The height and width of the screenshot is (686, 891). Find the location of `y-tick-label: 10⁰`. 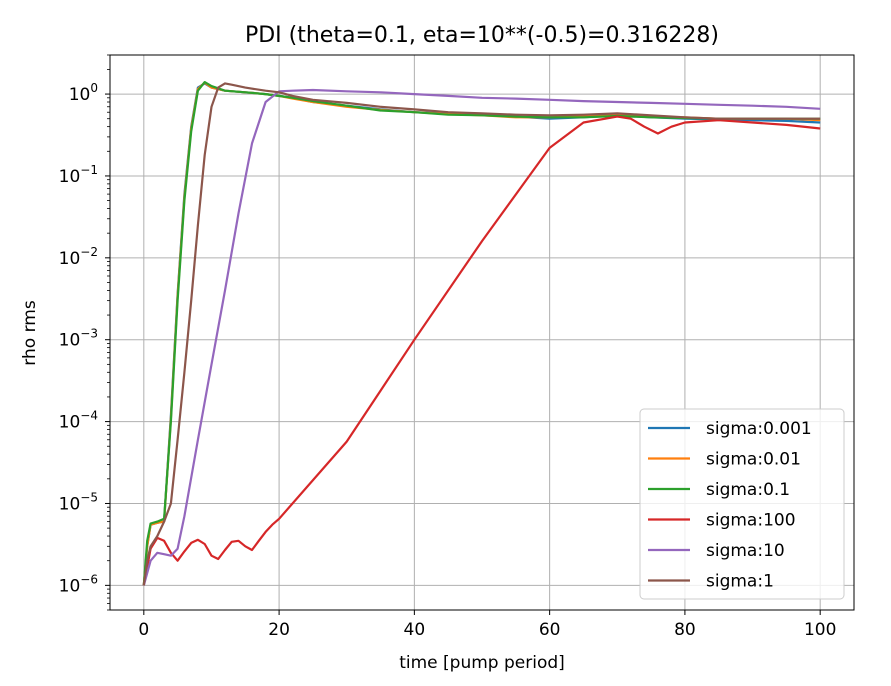

y-tick-label: 10⁰ is located at coordinates (83, 93).